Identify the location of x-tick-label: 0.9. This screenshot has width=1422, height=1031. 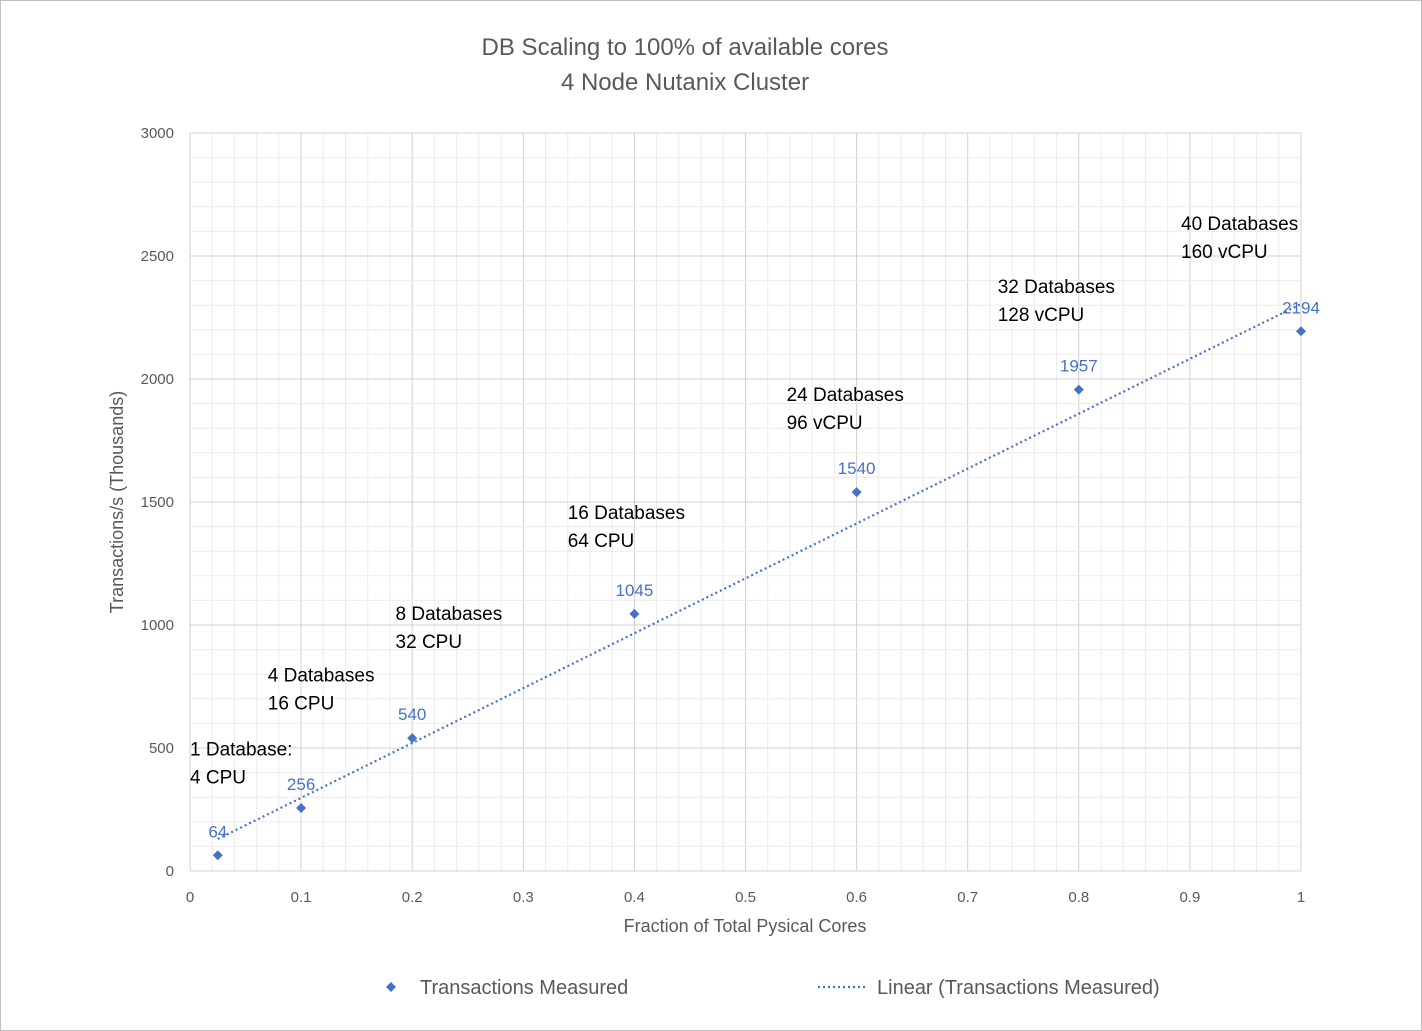
(1189, 897).